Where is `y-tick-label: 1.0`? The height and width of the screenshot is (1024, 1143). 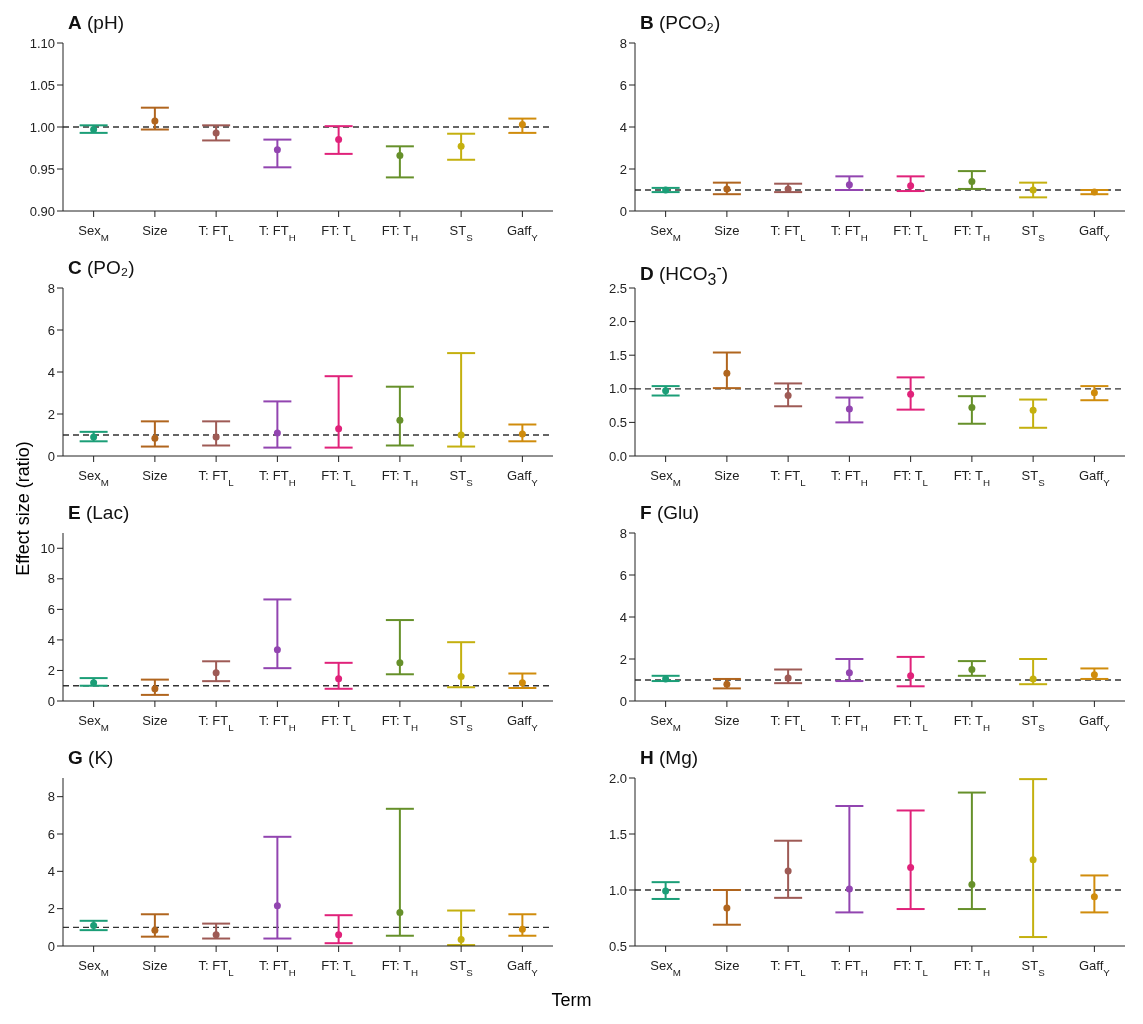 y-tick-label: 1.0 is located at coordinates (617, 389).